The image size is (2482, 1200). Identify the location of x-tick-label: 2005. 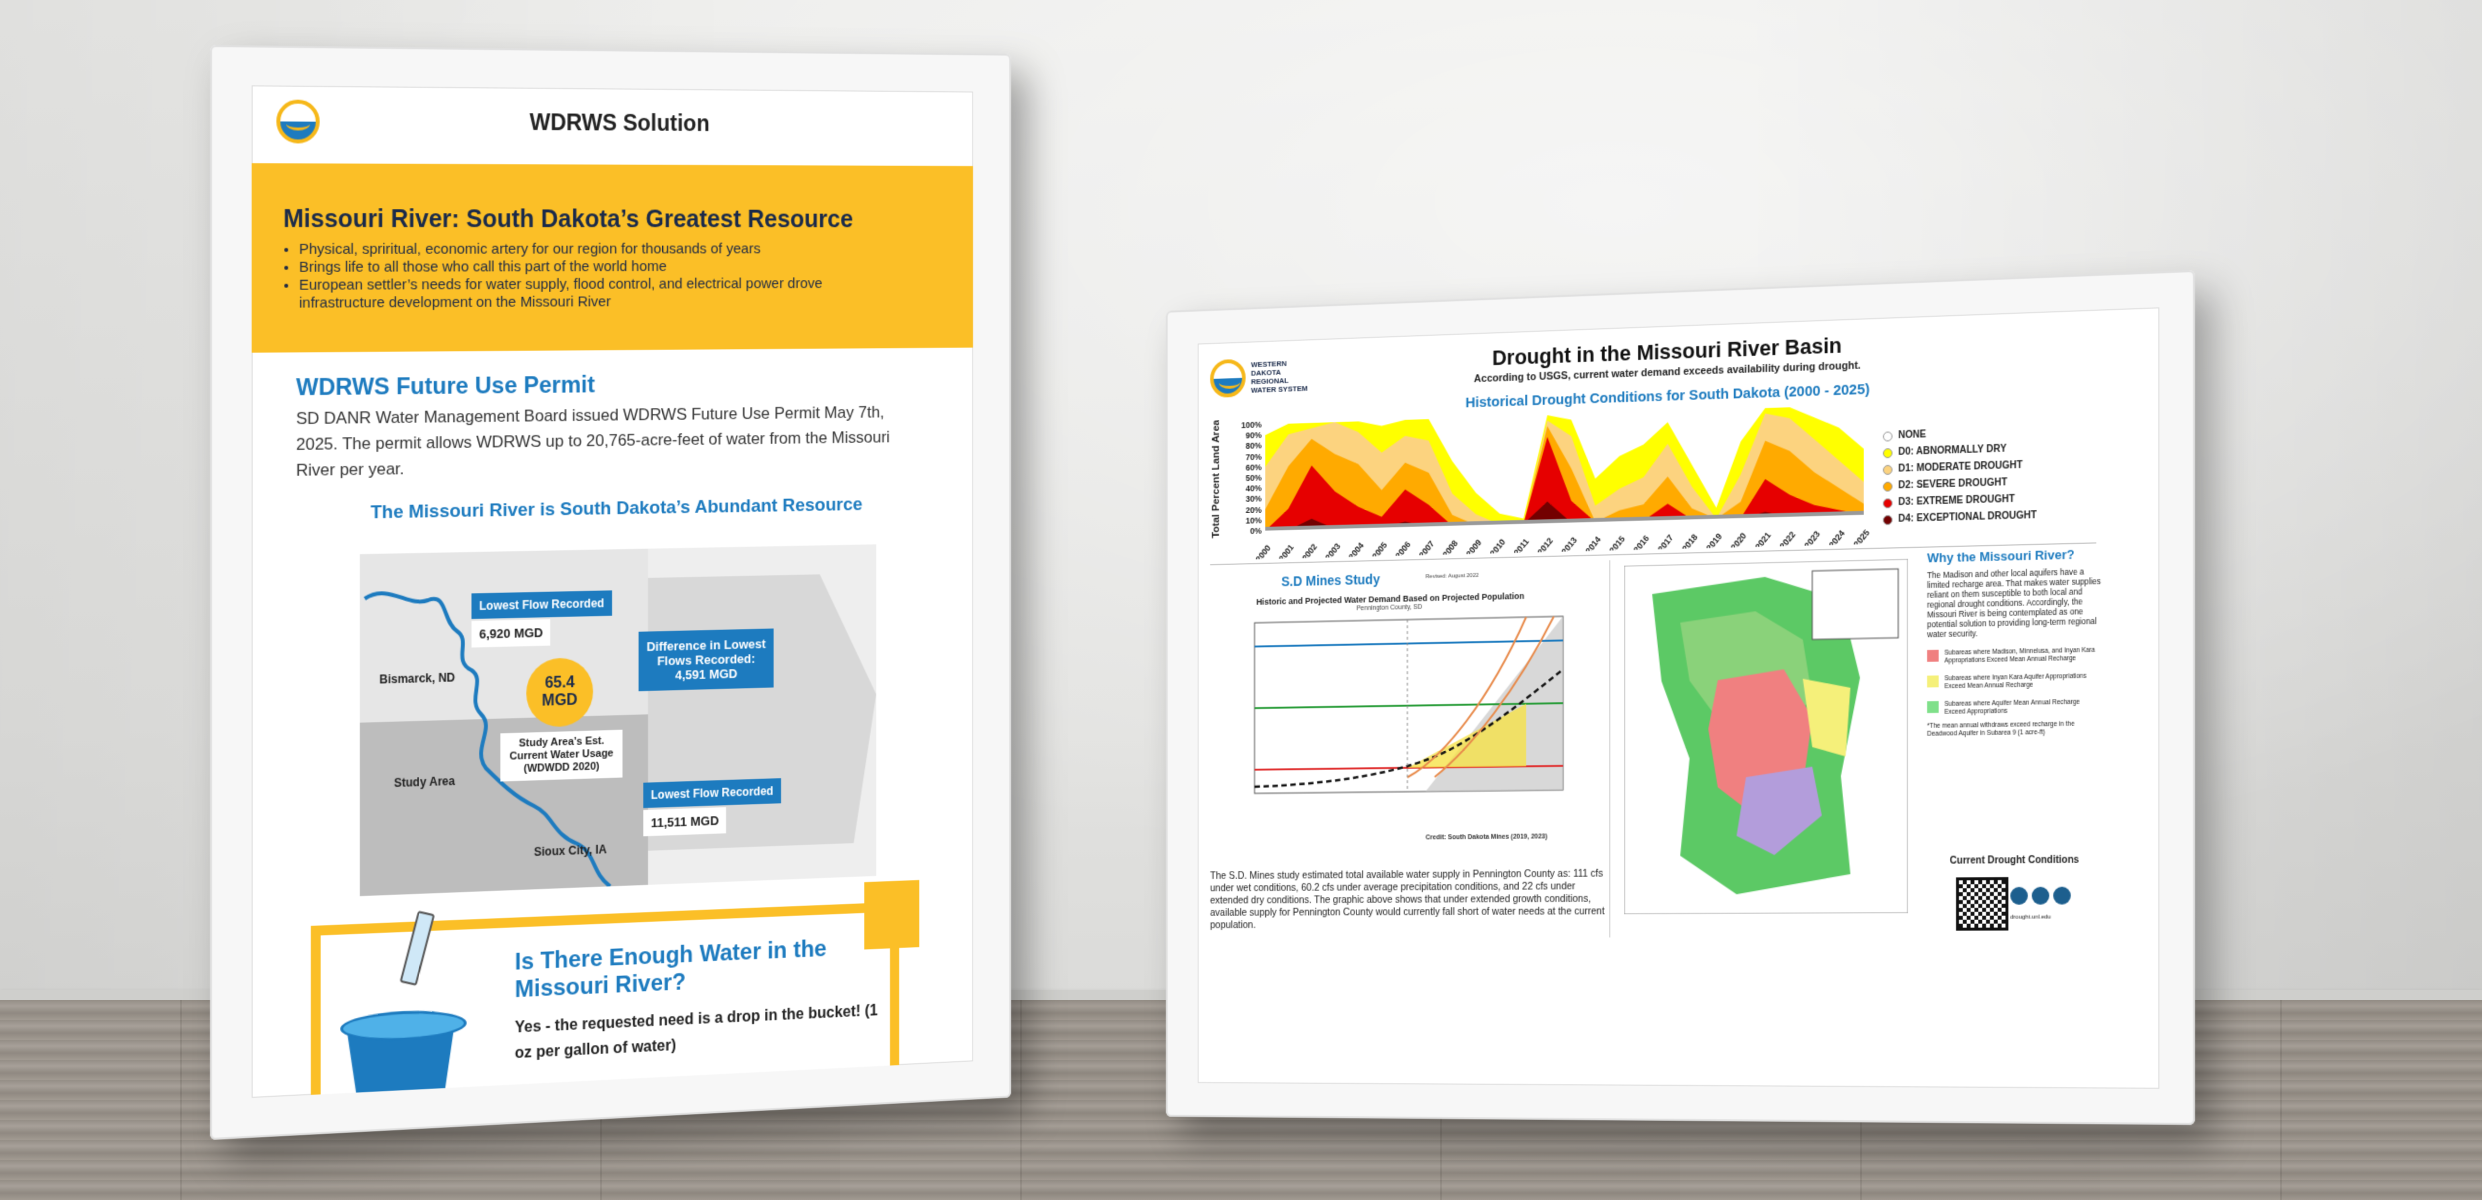
(1379, 550).